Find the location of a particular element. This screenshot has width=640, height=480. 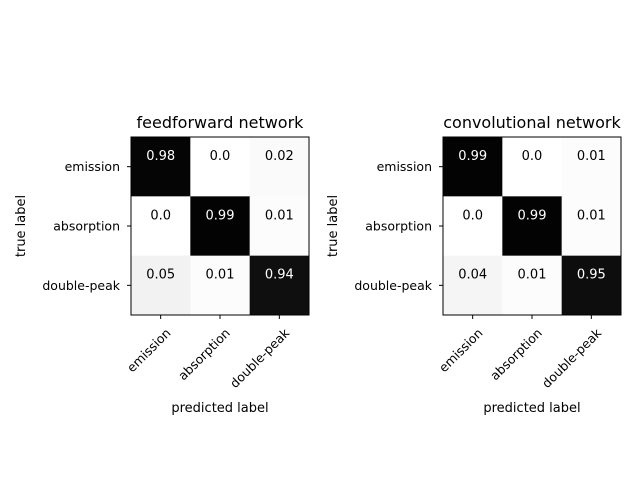

panel-title: convolutional network is located at coordinates (532, 122).